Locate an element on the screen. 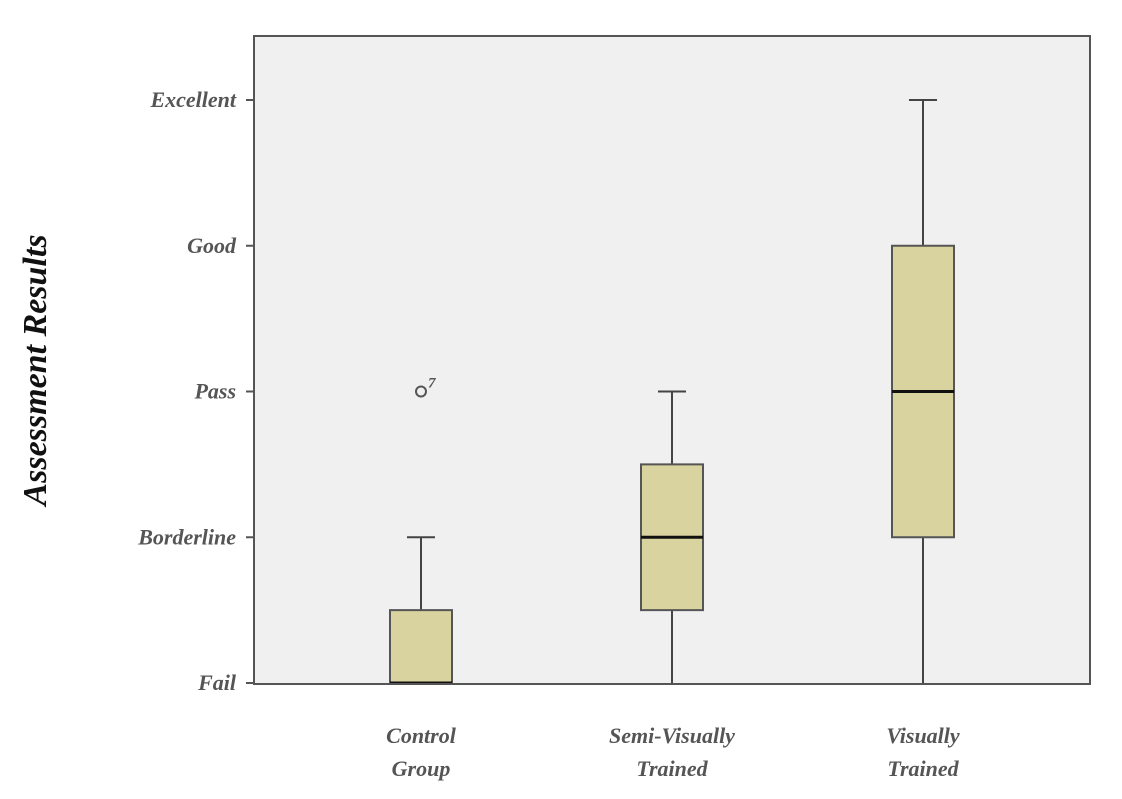  x-tick-label: Control is located at coordinates (421, 735).